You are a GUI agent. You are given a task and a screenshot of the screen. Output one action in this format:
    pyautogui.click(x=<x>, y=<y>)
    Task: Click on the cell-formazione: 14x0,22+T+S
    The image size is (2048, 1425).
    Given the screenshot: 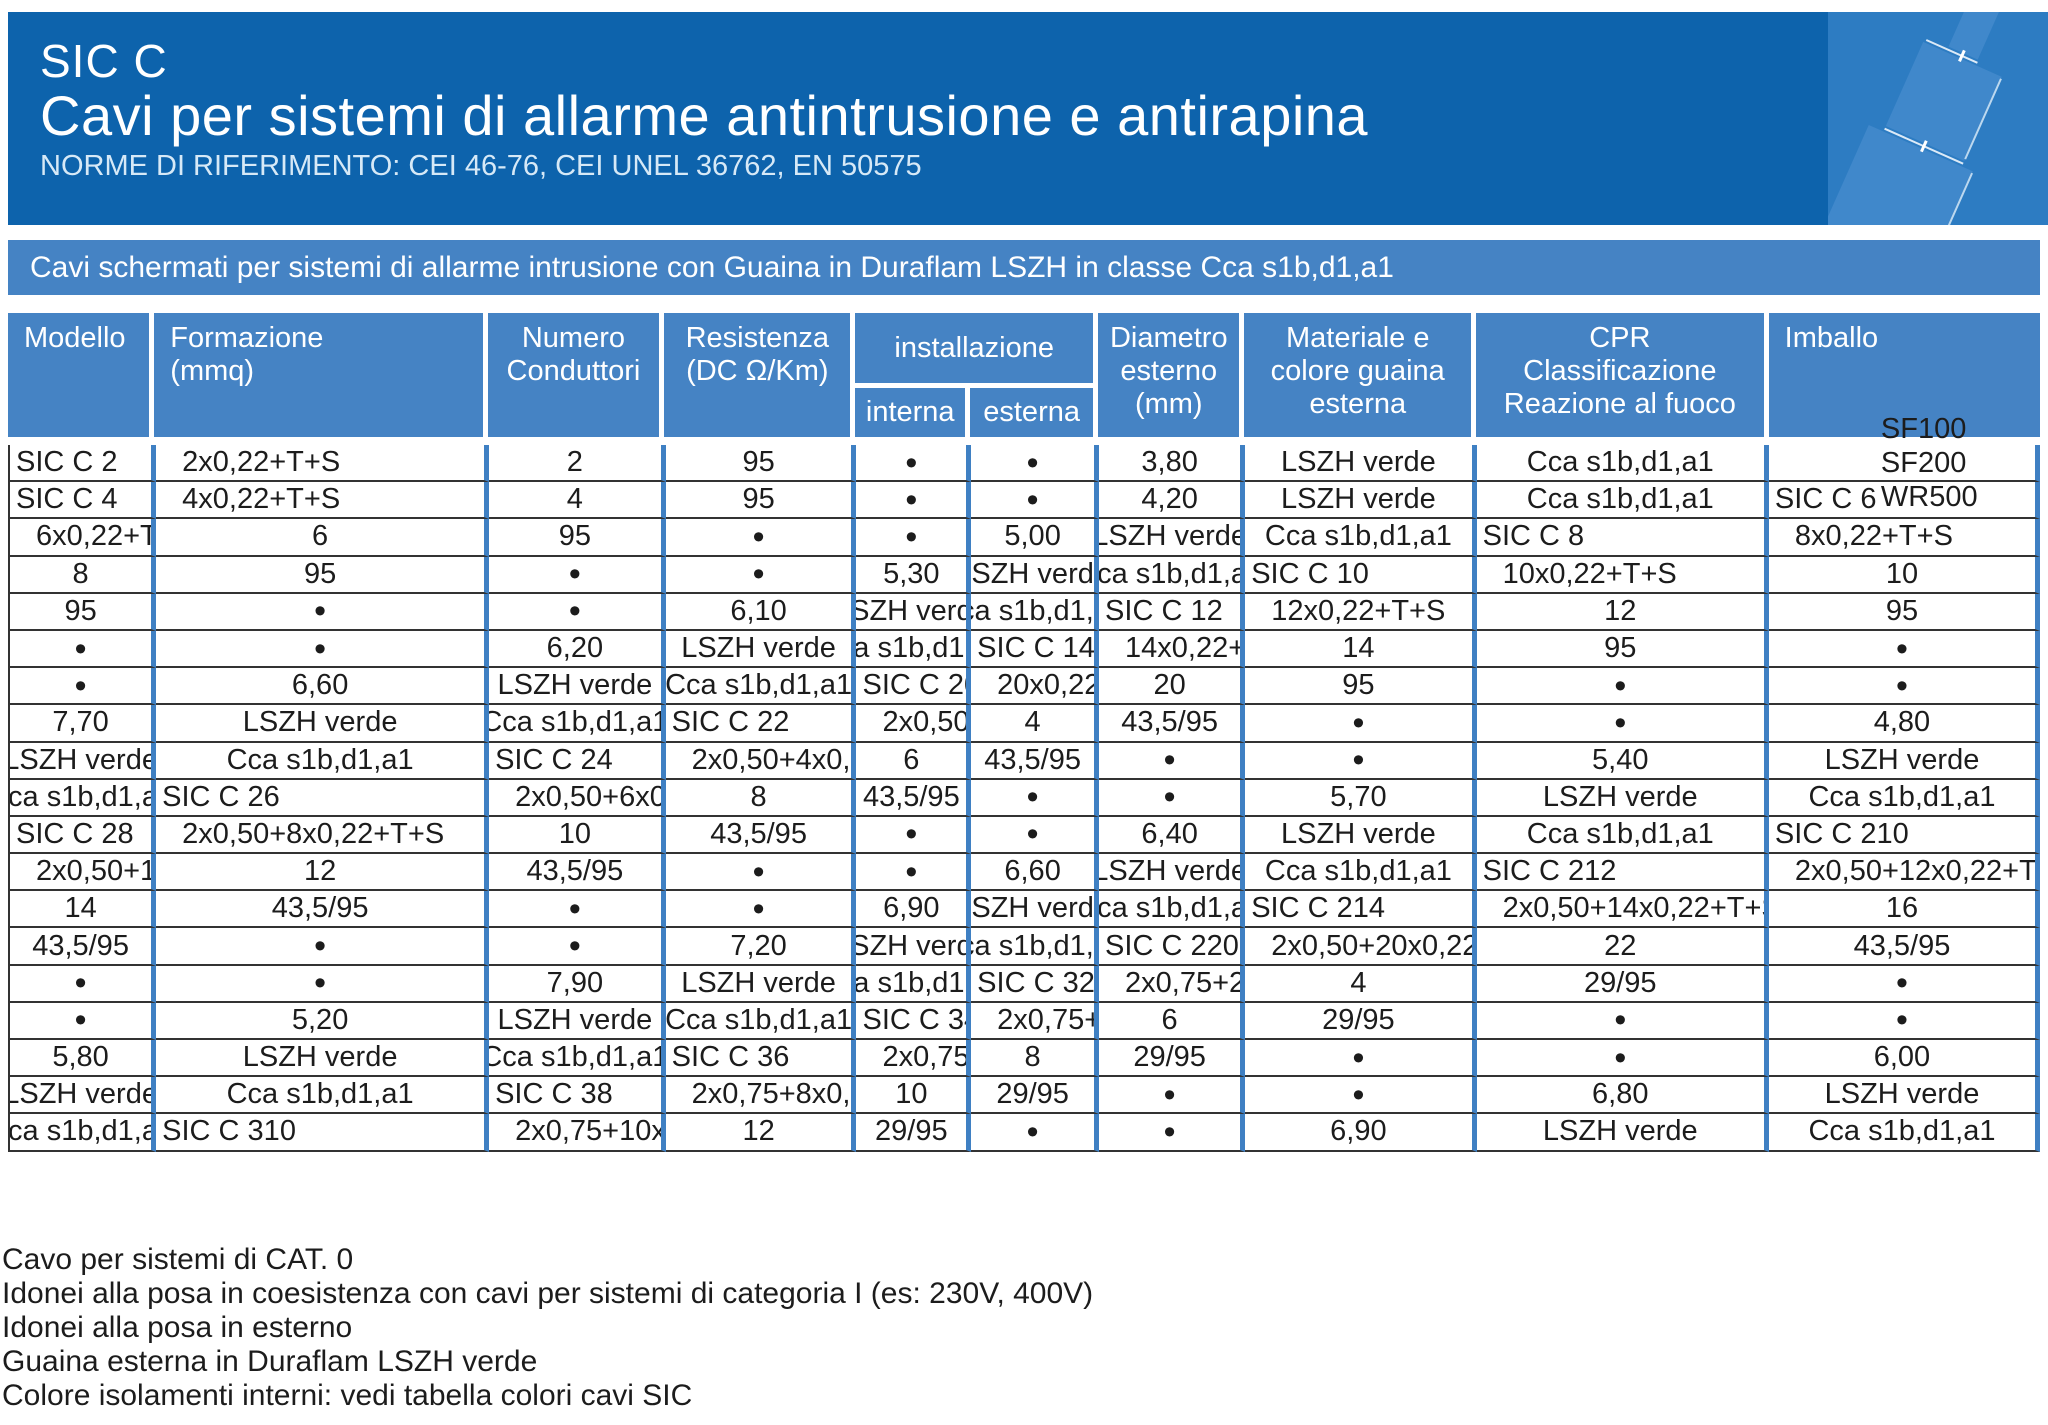 What is the action you would take?
    pyautogui.click(x=1172, y=649)
    